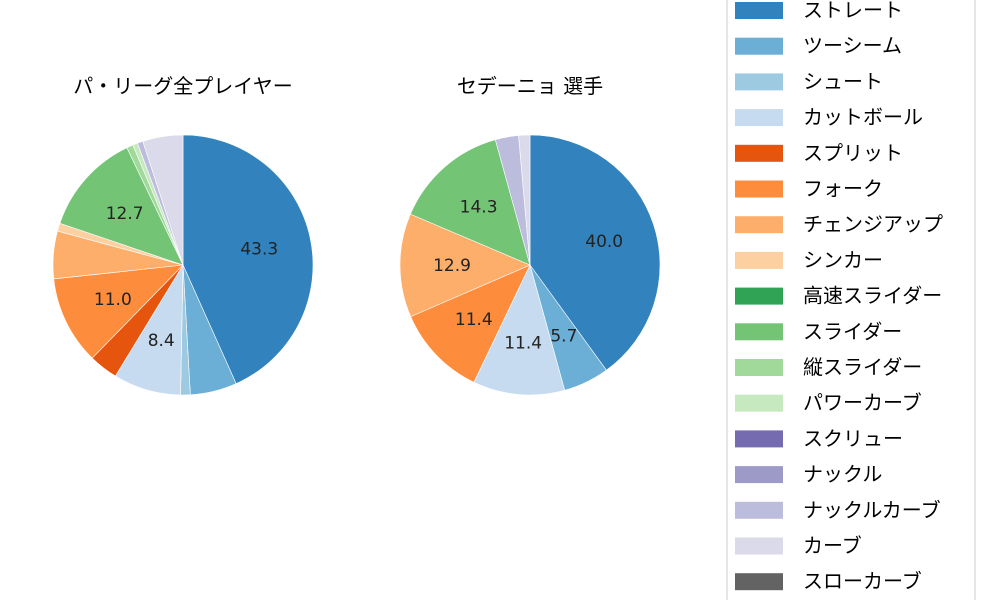 This screenshot has width=1000, height=604. I want to click on pie-2: セデーニョ 選手 40.0 5.7 11.4 11.4 12.9 14.3, so click(530, 235).